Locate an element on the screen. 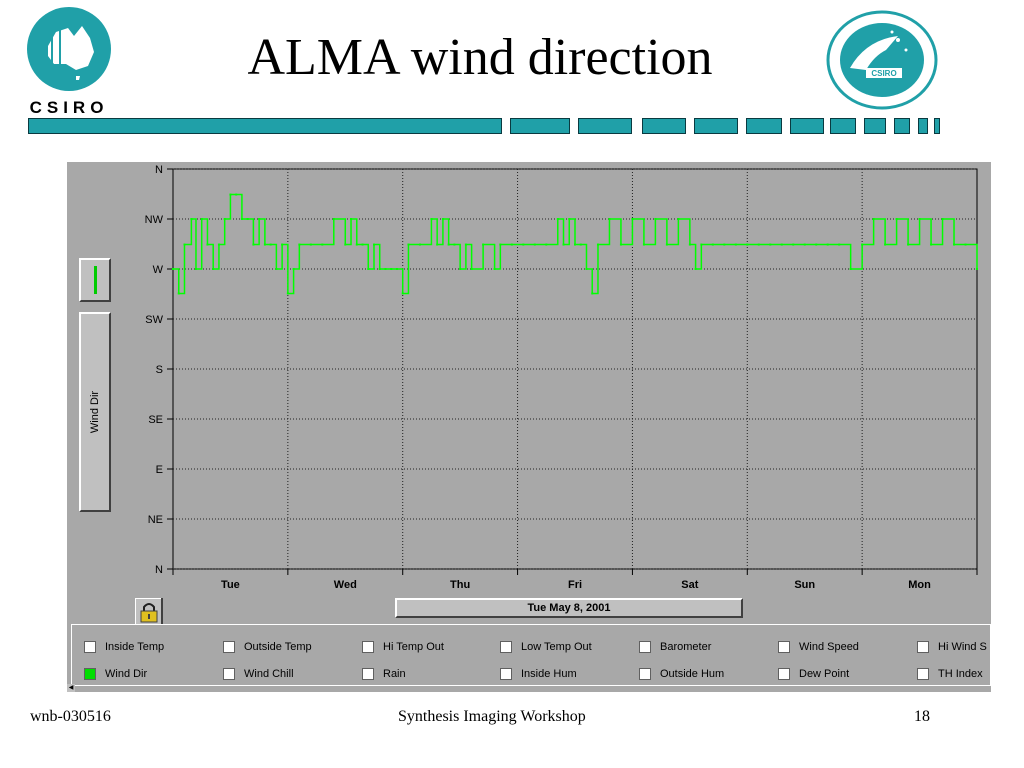 Image resolution: width=1024 pixels, height=768 pixels. sensor-checkbox: Hi Temp Out is located at coordinates (403, 647).